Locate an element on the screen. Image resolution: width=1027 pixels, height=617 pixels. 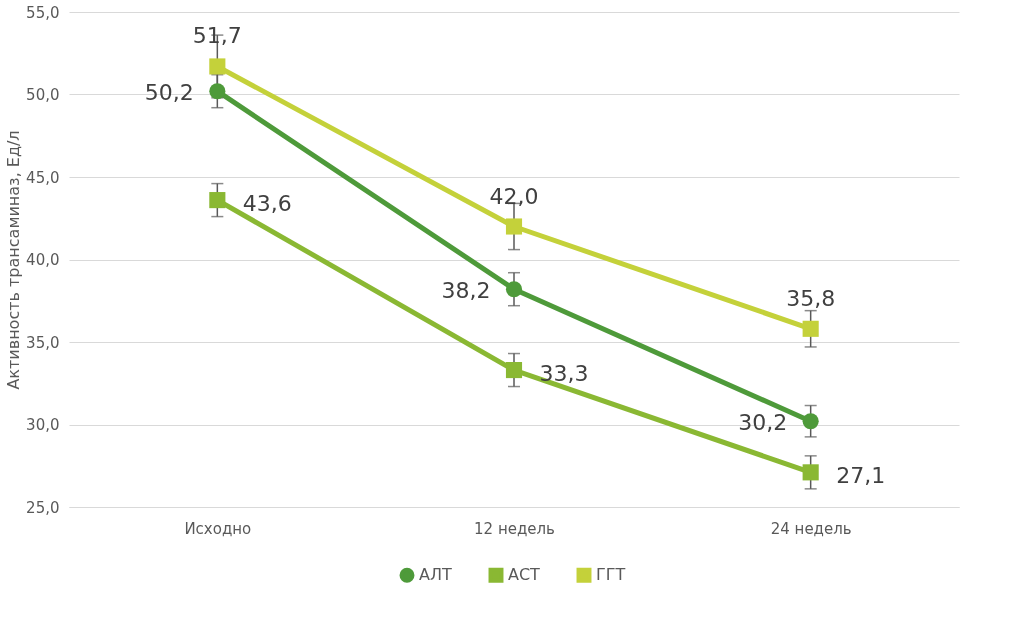
data-label: 51,7 is located at coordinates (217, 36).